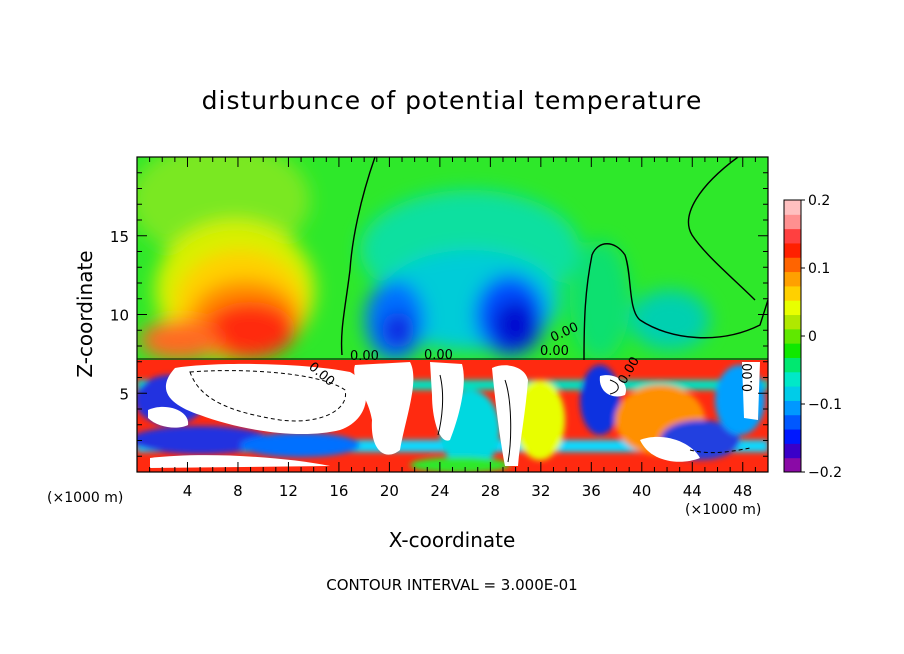 This screenshot has width=904, height=654. What do you see at coordinates (452, 585) in the screenshot?
I see `contour-interval-note: CONTOUR INTERVAL = 3.000E-01` at bounding box center [452, 585].